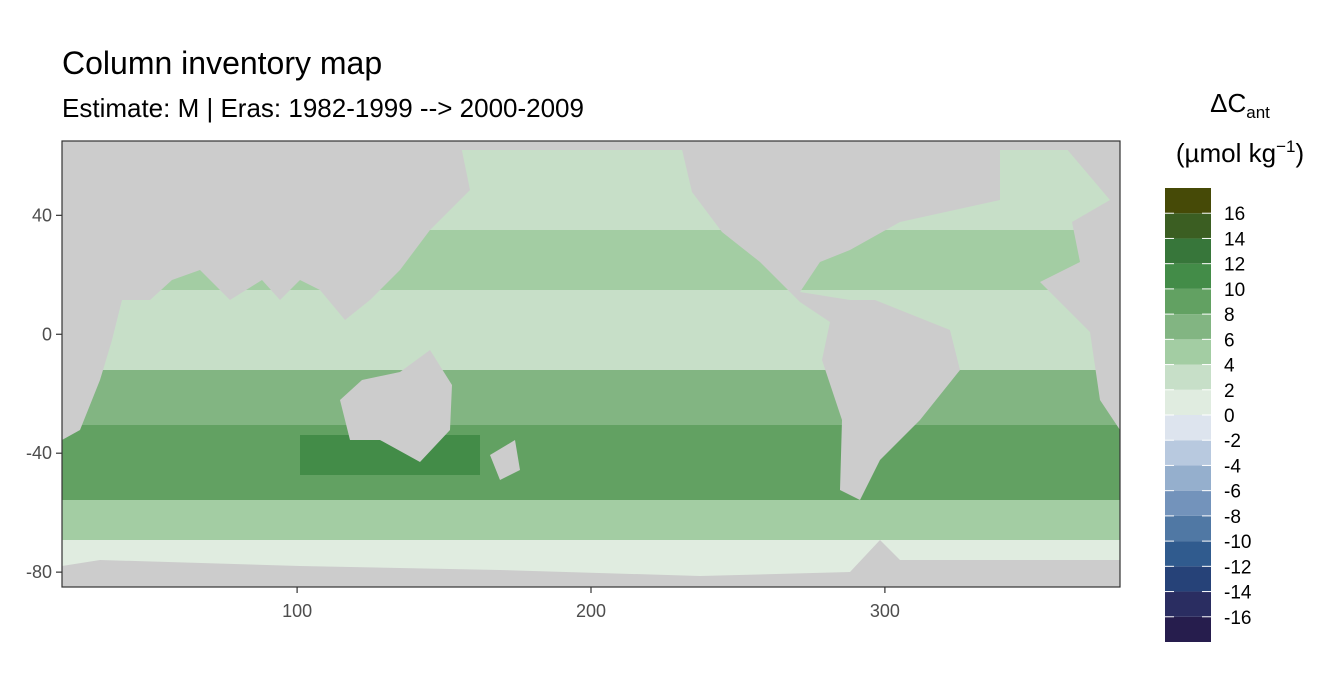  Describe the element at coordinates (1238, 593) in the screenshot. I see `legend-tick-label: -14` at that location.